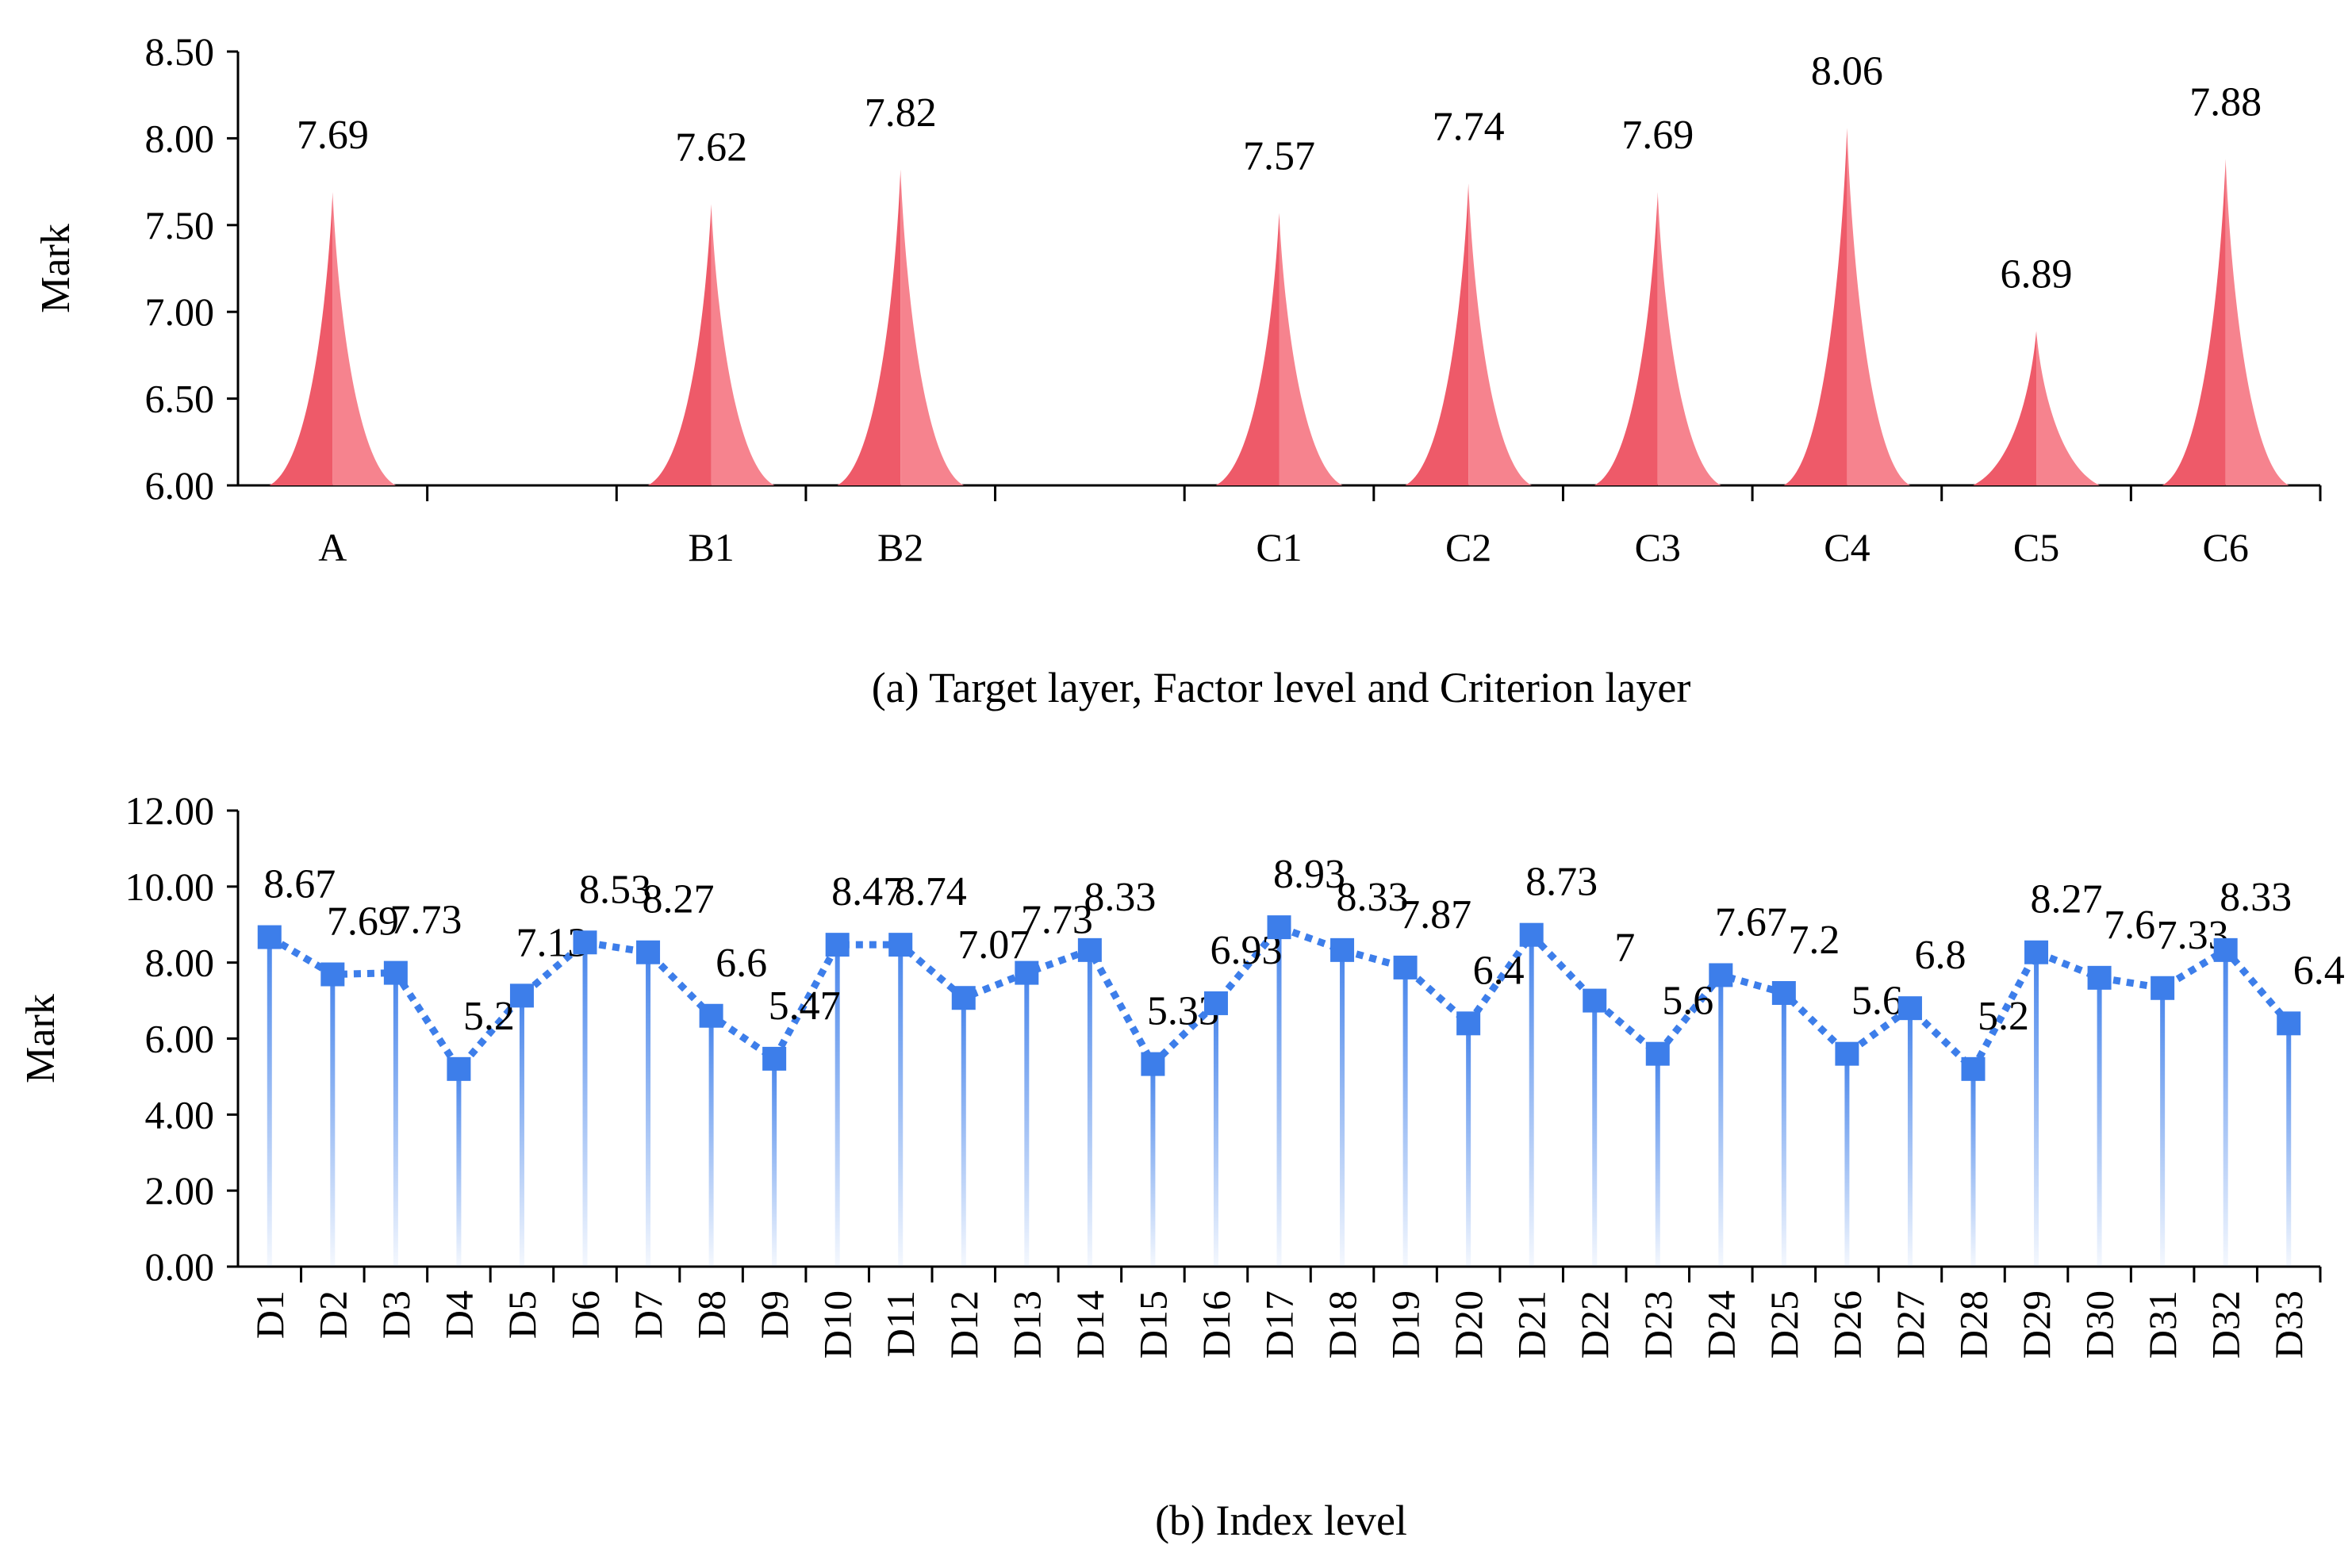 This screenshot has width=2352, height=1568. Describe the element at coordinates (1940, 955) in the screenshot. I see `data-label: 6.8` at that location.